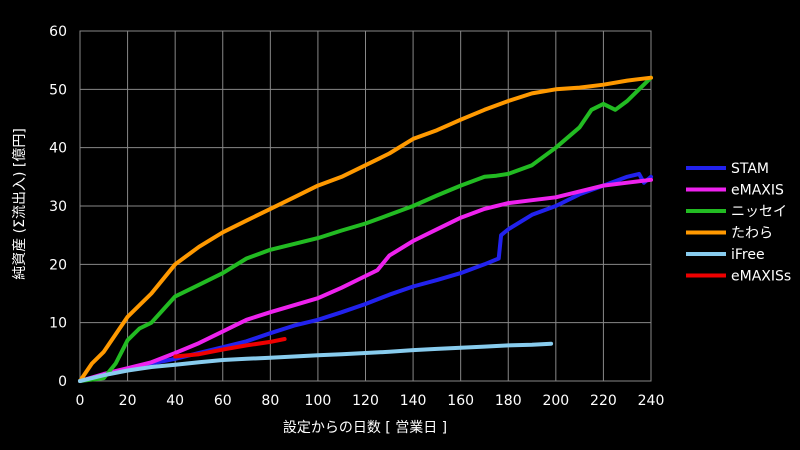 The height and width of the screenshot is (450, 800). Describe the element at coordinates (58, 207) in the screenshot. I see `y-tick-label: 30` at that location.